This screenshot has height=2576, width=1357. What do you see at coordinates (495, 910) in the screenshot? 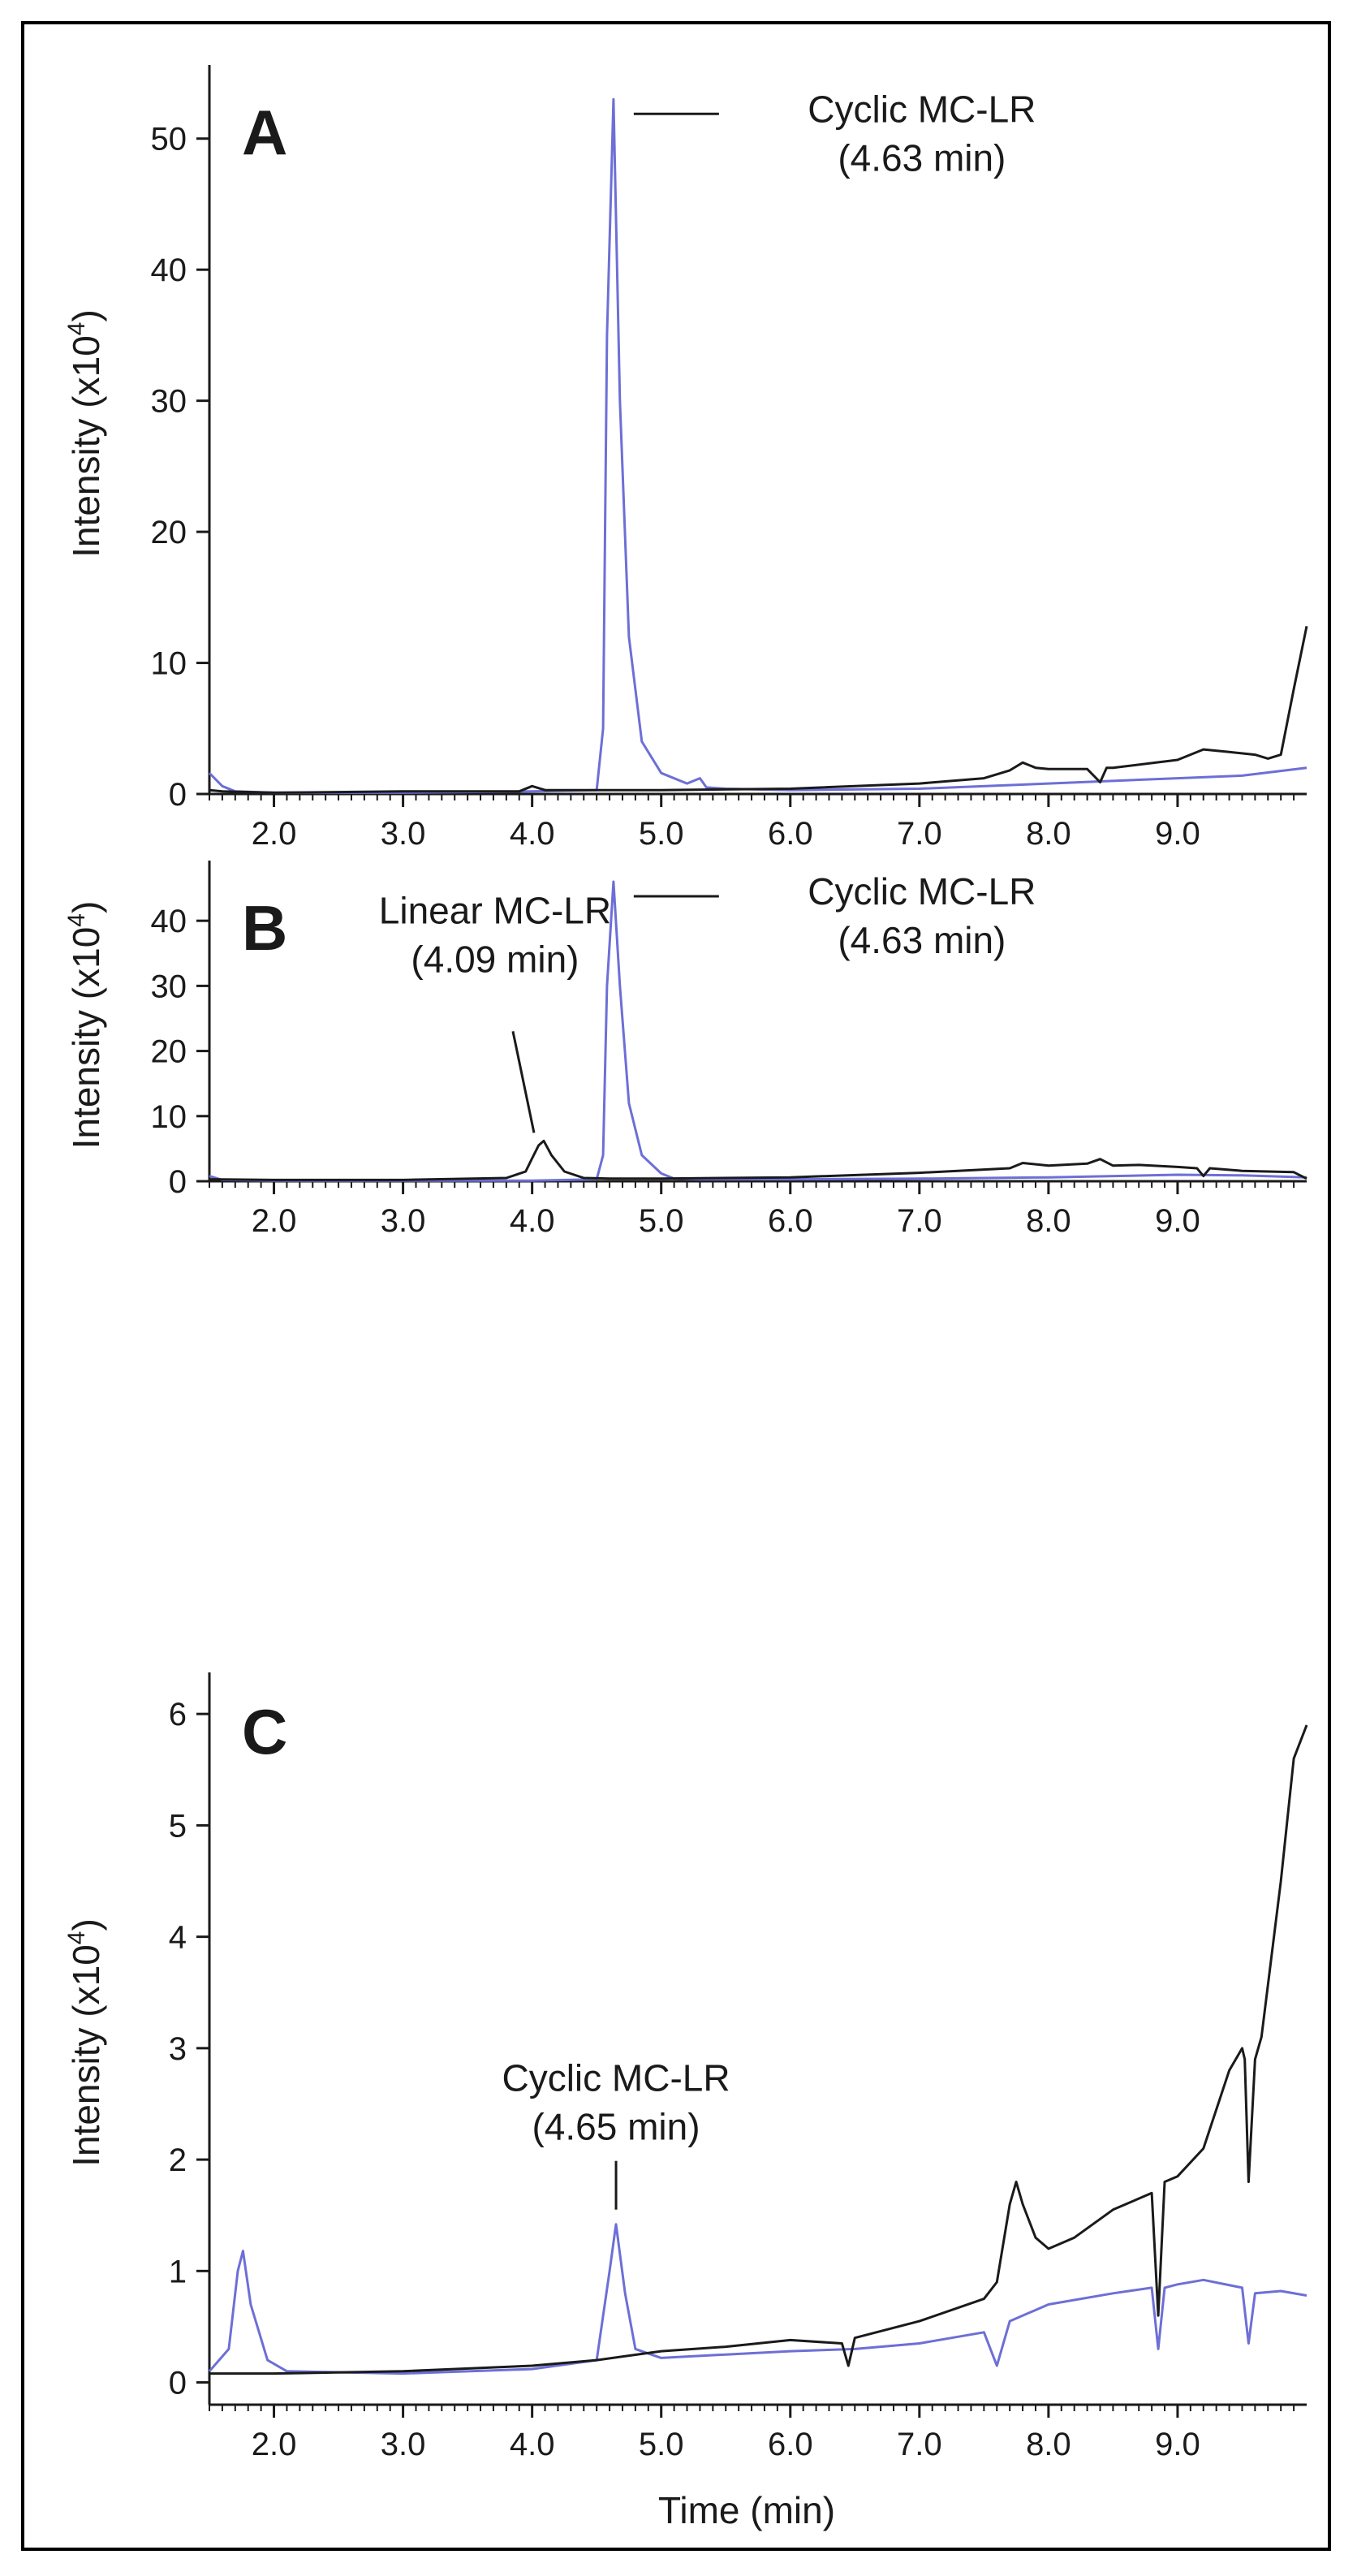
I see `annotation-label: Linear MC-LR` at bounding box center [495, 910].